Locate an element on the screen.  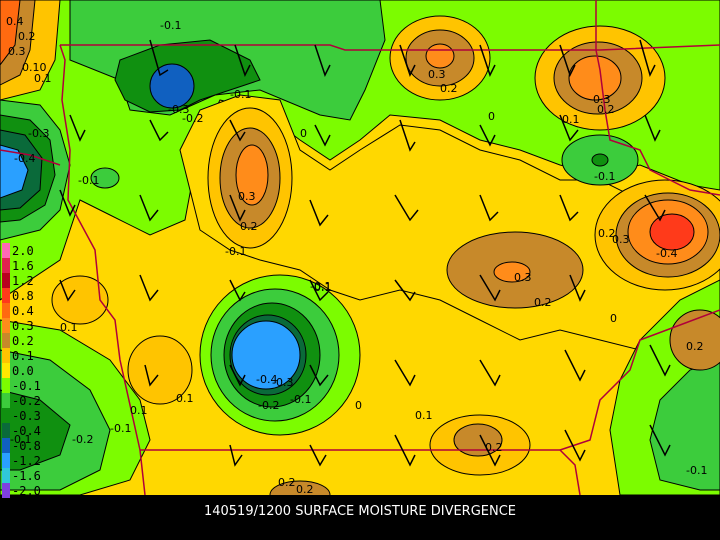
legend-label: 0.8 is located at coordinates (23, 296).